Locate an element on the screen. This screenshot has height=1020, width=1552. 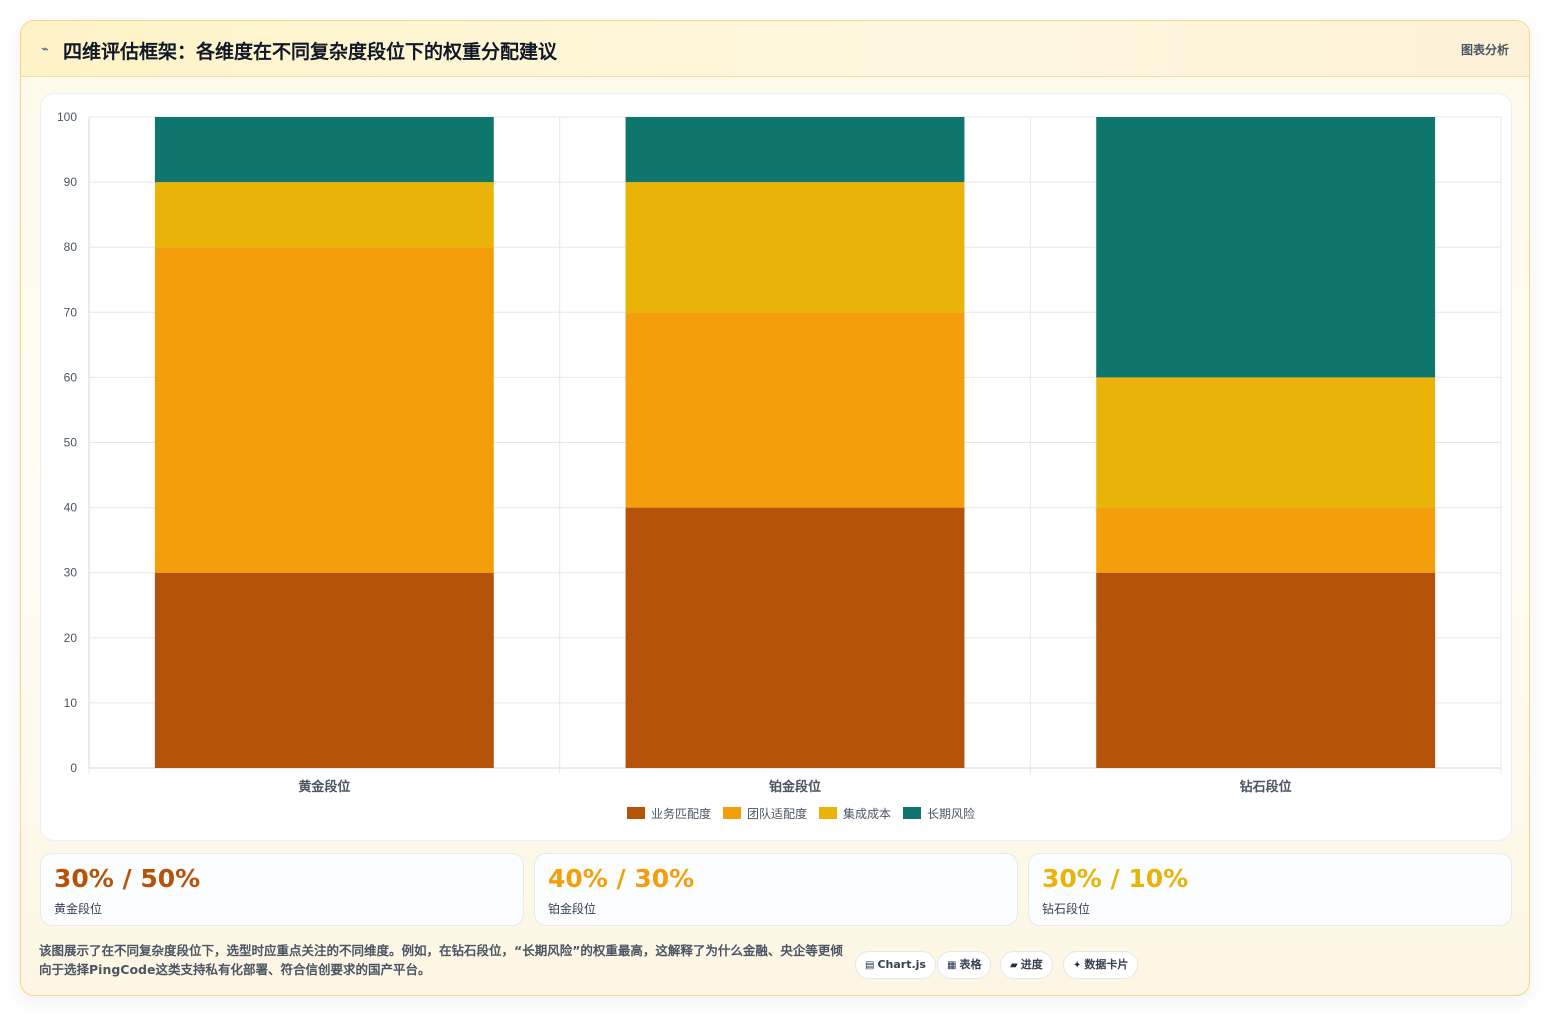
legend-label: 团队适配度 is located at coordinates (777, 813).